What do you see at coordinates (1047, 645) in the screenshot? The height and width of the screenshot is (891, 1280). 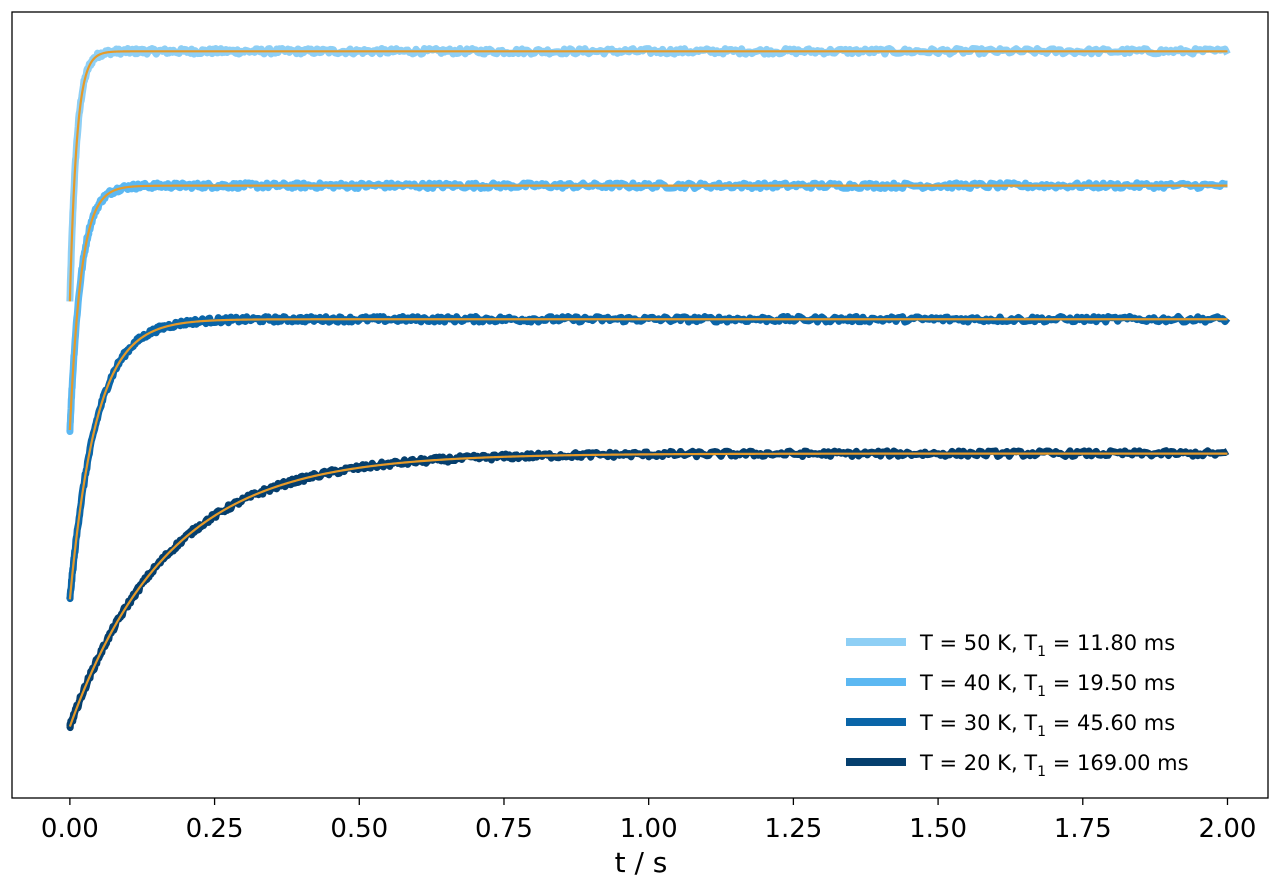 I see `legend-label-0: T = 50 K, T1 = 11.80 ms` at bounding box center [1047, 645].